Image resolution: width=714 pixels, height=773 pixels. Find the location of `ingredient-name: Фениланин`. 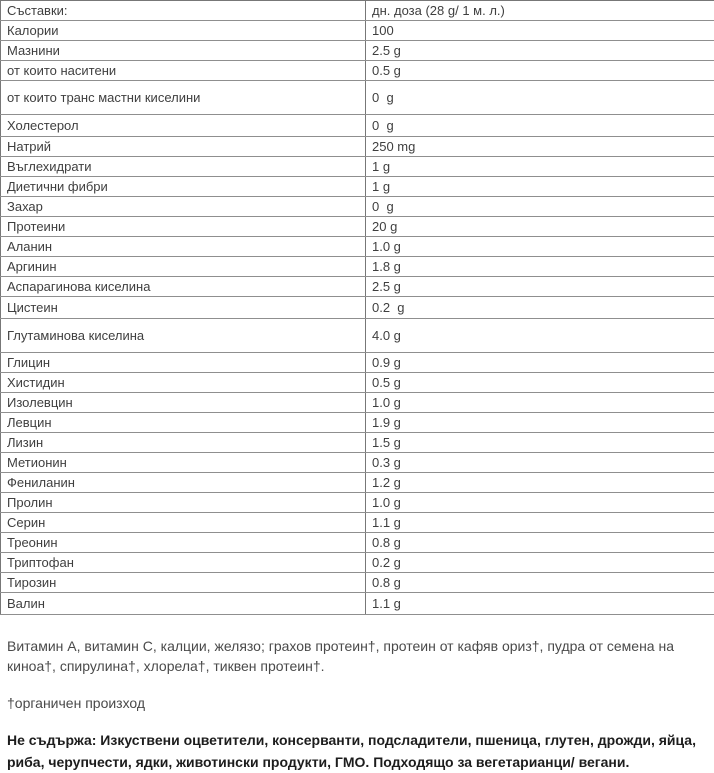

ingredient-name: Фениланин is located at coordinates (183, 483).